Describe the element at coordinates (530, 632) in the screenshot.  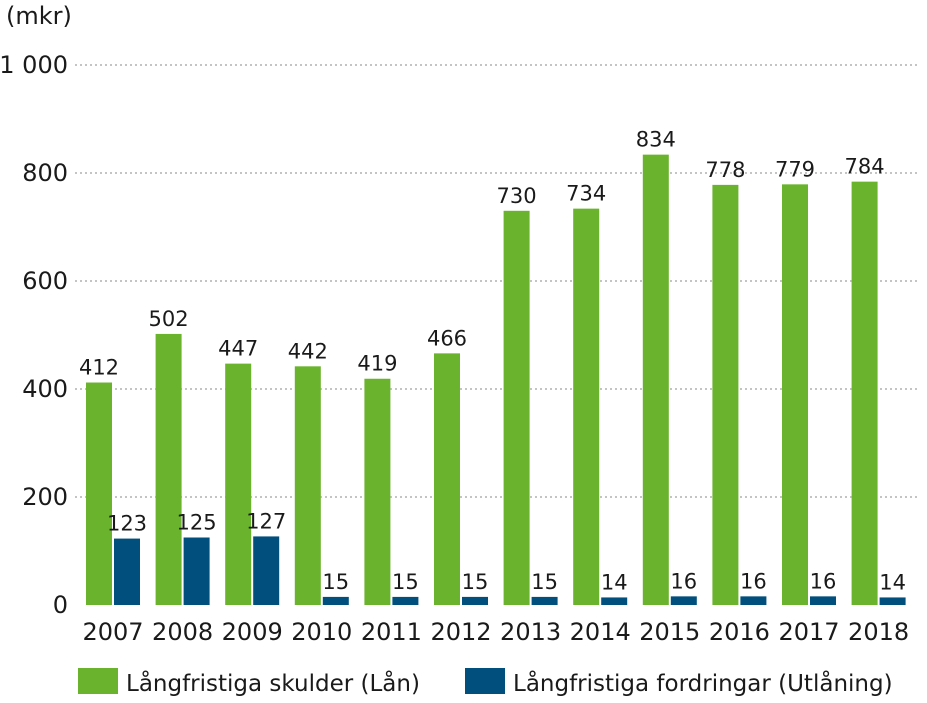
I see `x-tick-label: 2013` at that location.